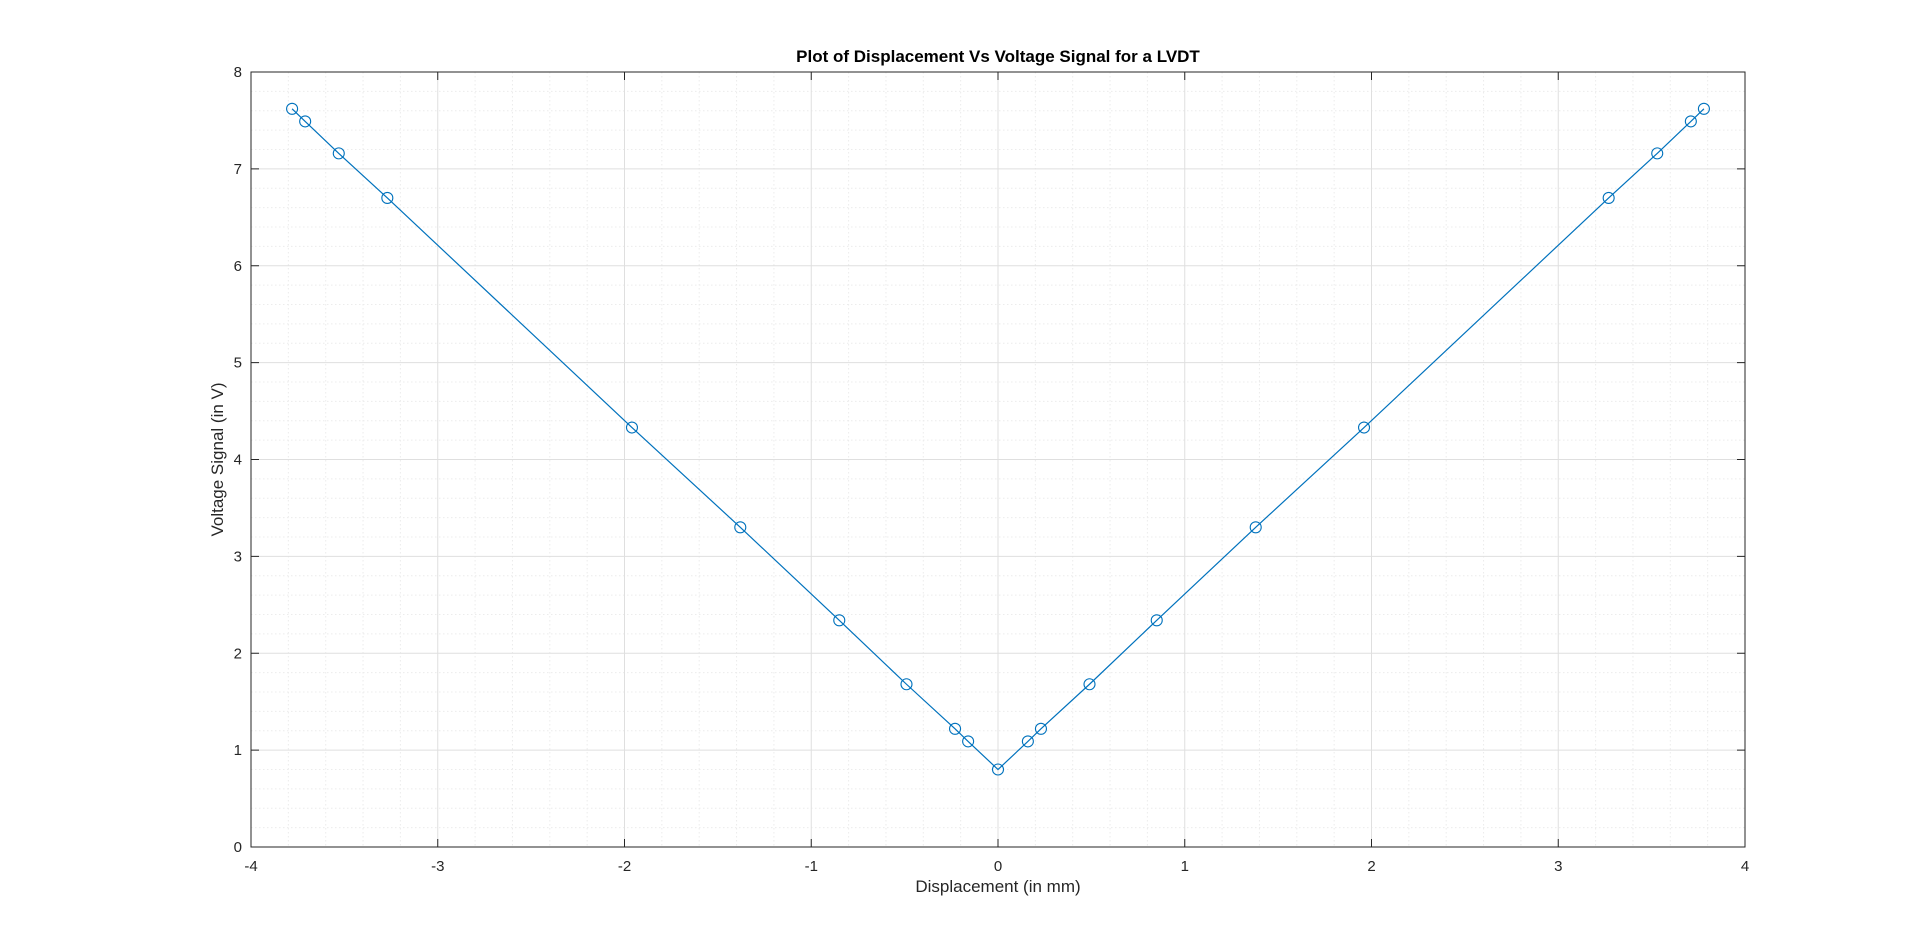 This screenshot has width=1920, height=948. I want to click on y-tick-label: 7, so click(238, 169).